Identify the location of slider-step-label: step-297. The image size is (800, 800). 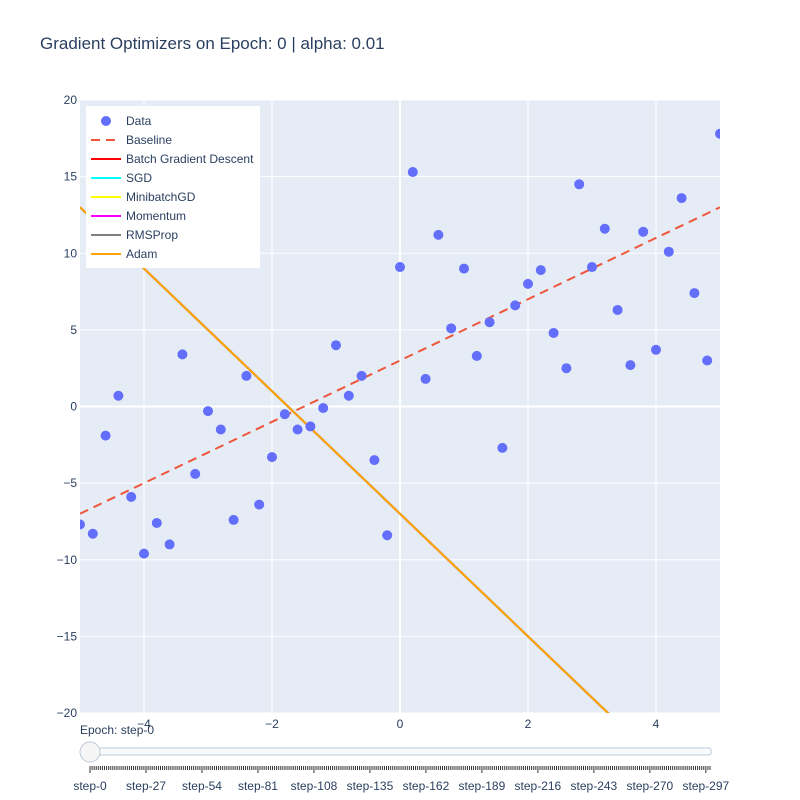
(706, 786).